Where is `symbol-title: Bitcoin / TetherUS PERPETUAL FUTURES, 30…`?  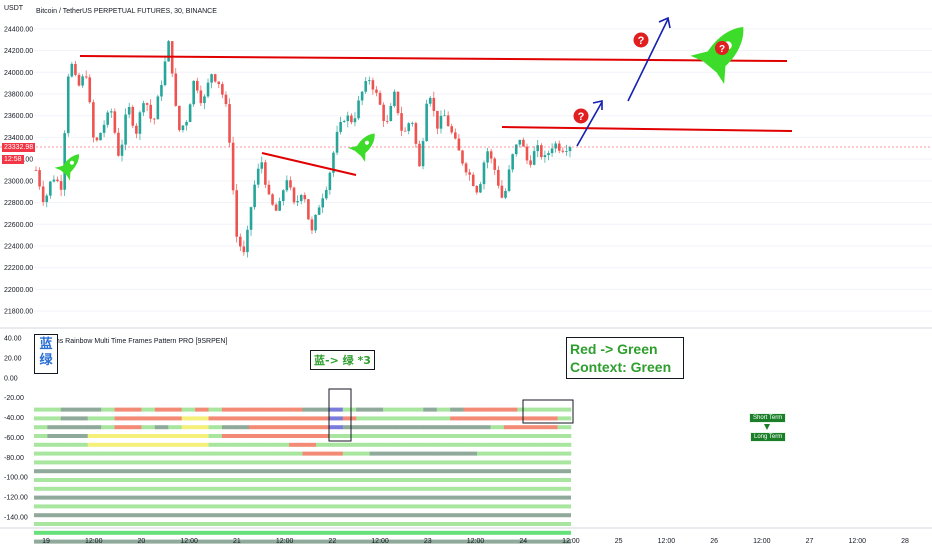
symbol-title: Bitcoin / TetherUS PERPETUAL FUTURES, 30… is located at coordinates (126, 11).